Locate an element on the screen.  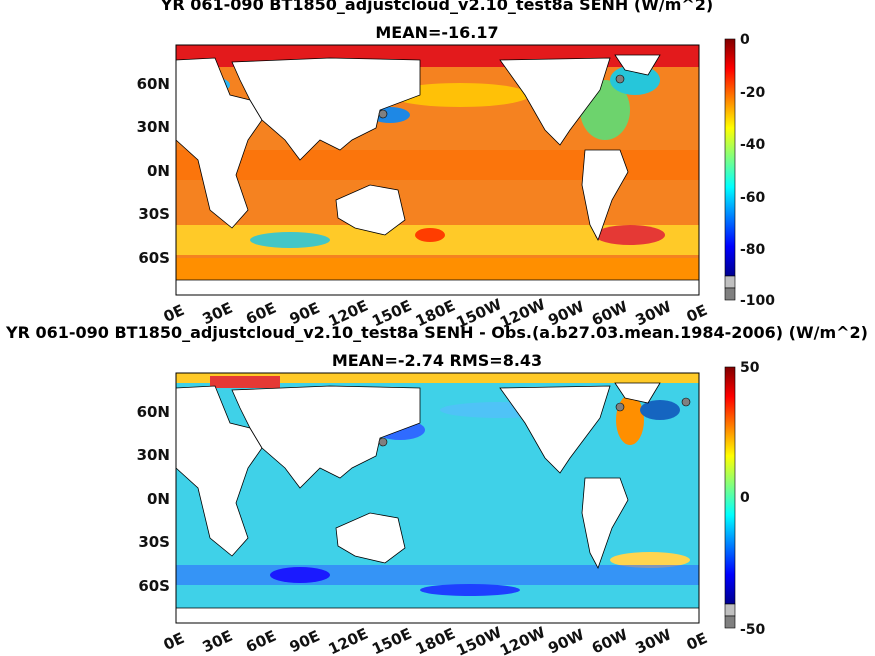
bottom-cbar-tick-0: 50 is located at coordinates (750, 368).